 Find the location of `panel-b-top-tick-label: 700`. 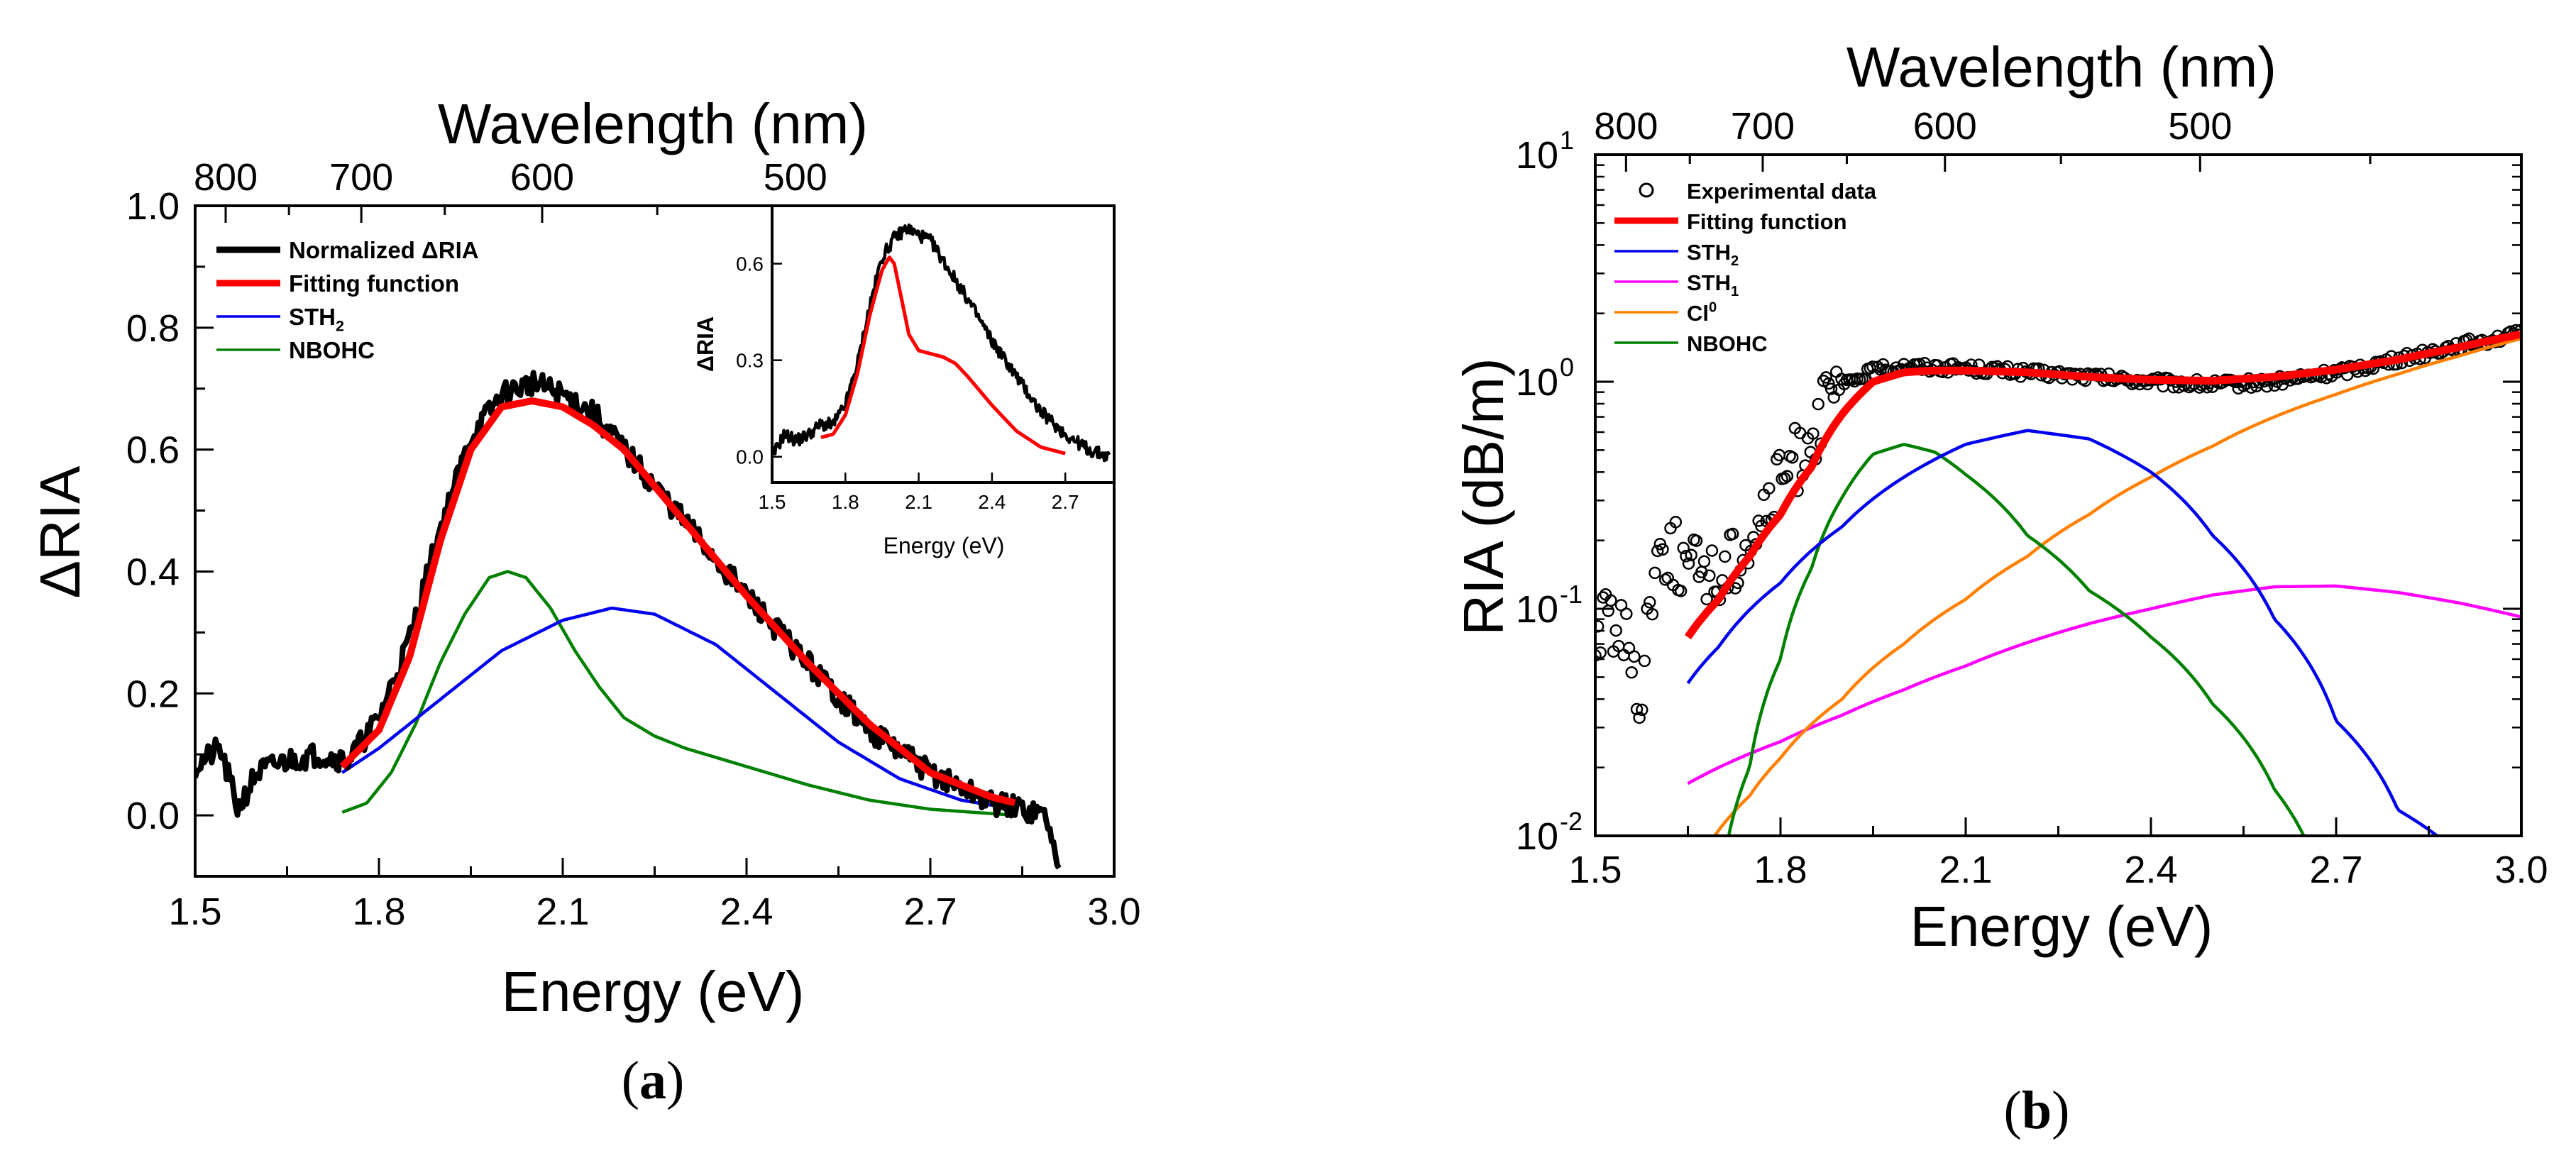

panel-b-top-tick-label: 700 is located at coordinates (1763, 127).